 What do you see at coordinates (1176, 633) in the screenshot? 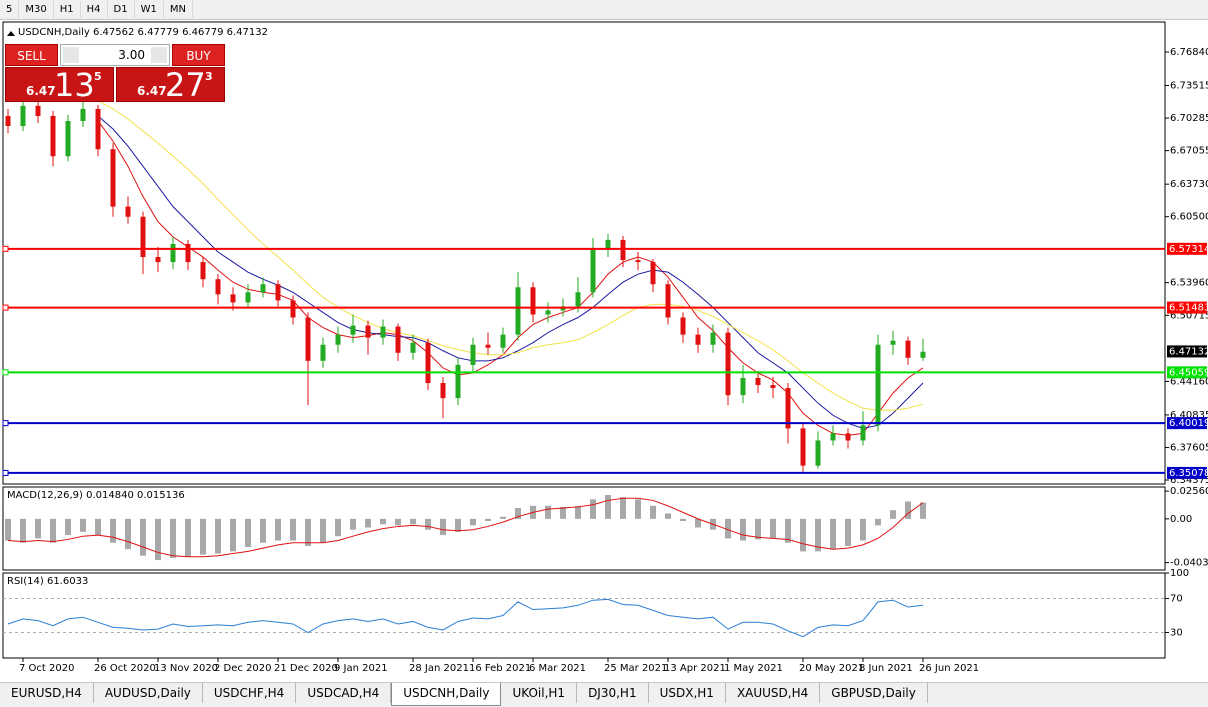
I see `y-tick-label: 30` at bounding box center [1176, 633].